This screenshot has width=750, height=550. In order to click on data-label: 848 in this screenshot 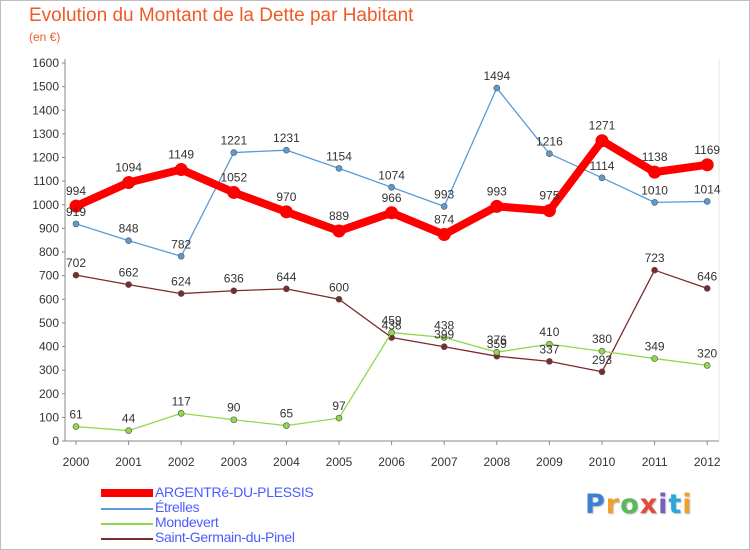, I will do `click(129, 229)`.